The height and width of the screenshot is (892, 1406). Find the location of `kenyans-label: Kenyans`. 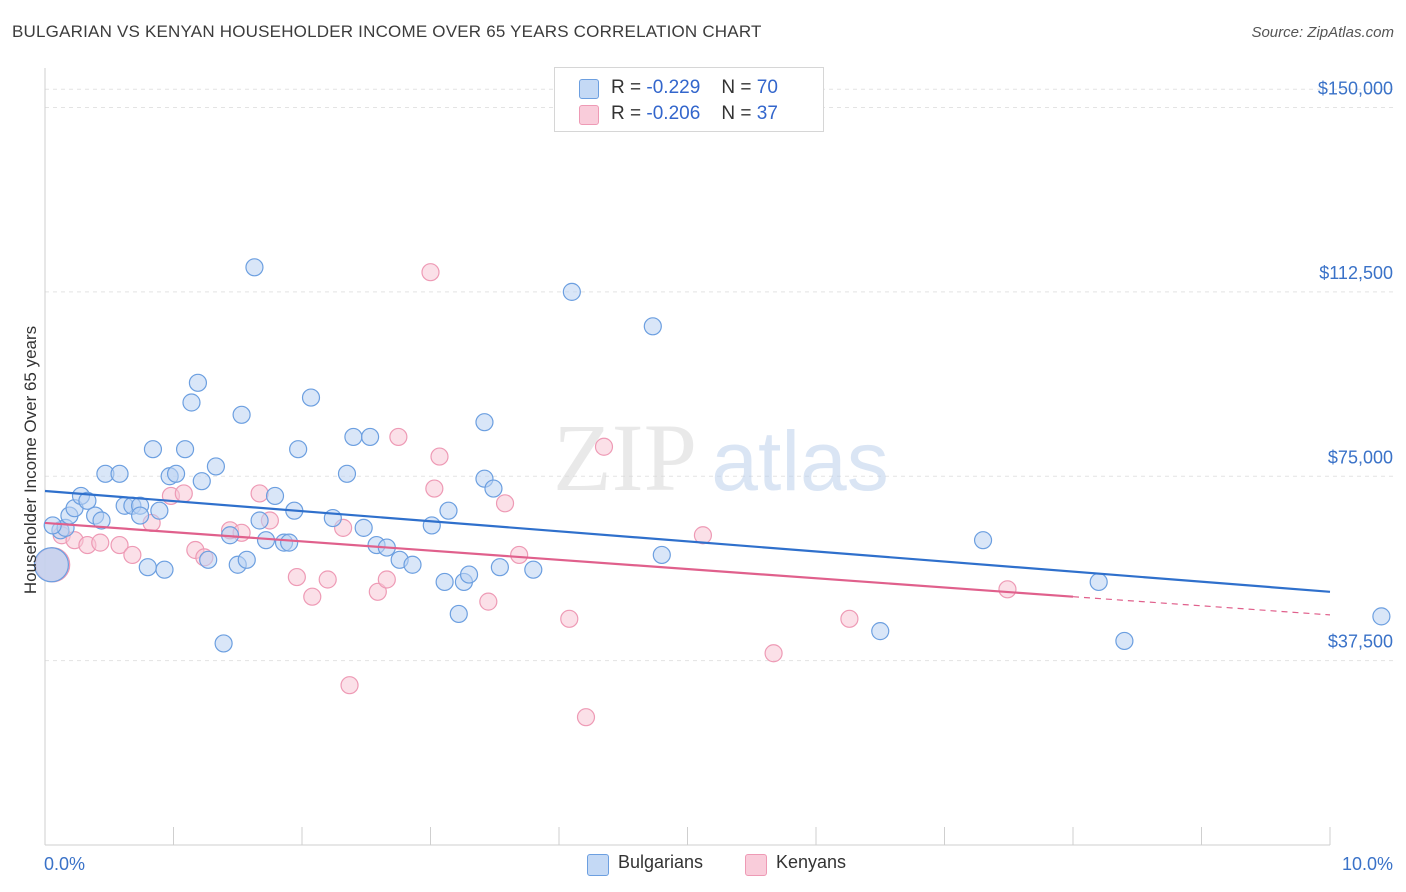

kenyans-label: Kenyans is located at coordinates (811, 862).